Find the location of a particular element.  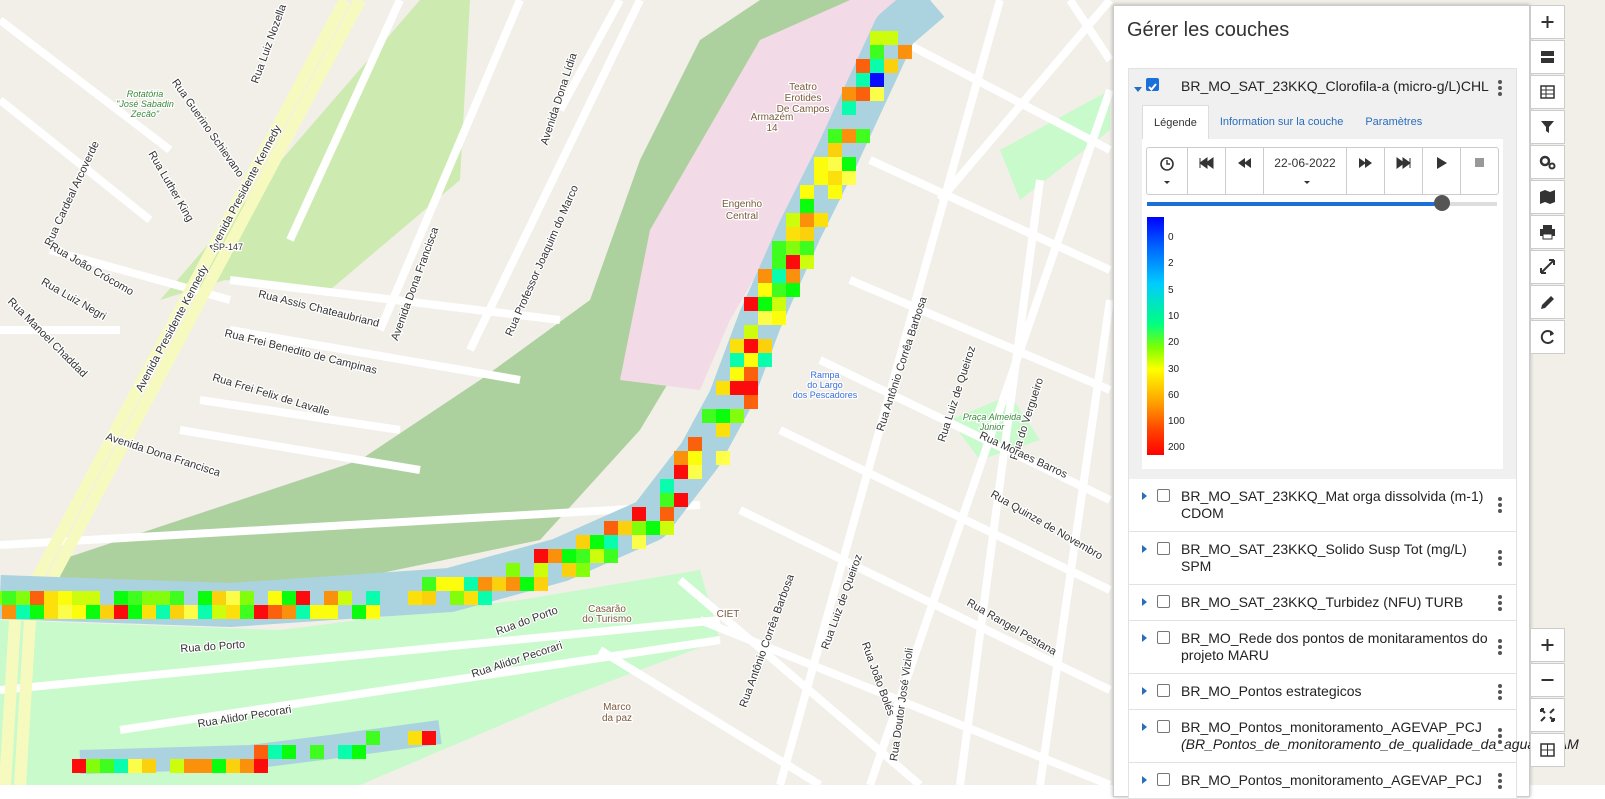

previous-button is located at coordinates (1245, 171).